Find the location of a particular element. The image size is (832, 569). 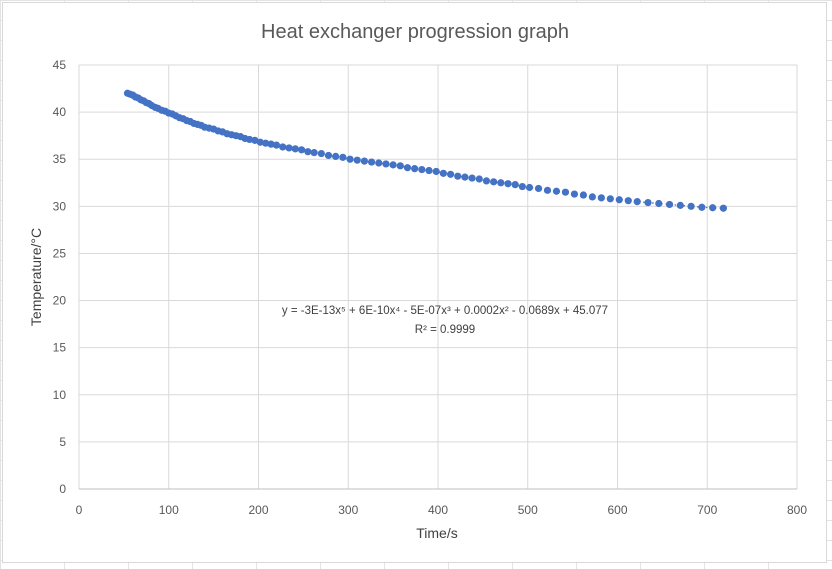

y-tick-label: 25 is located at coordinates (60, 253).